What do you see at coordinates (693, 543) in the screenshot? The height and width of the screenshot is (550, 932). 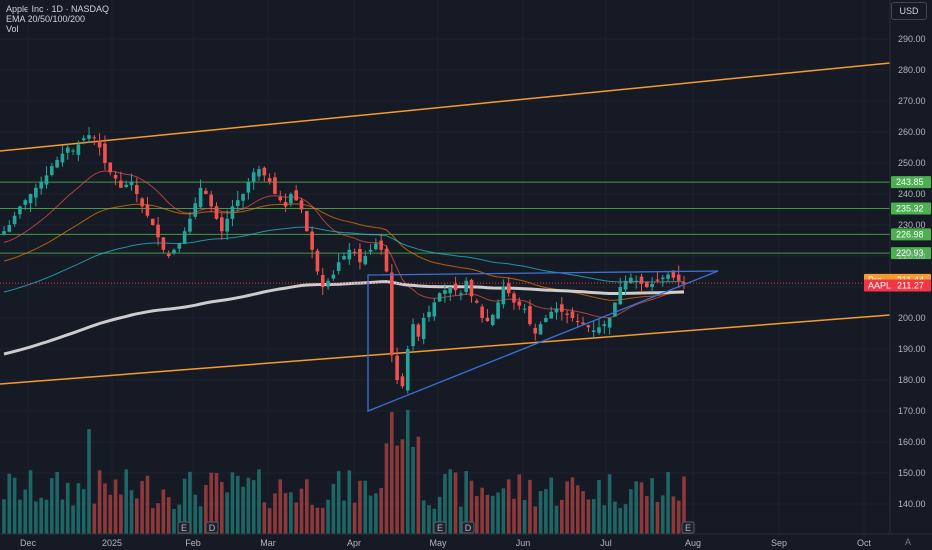 I see `x-tick-label: Aug` at bounding box center [693, 543].